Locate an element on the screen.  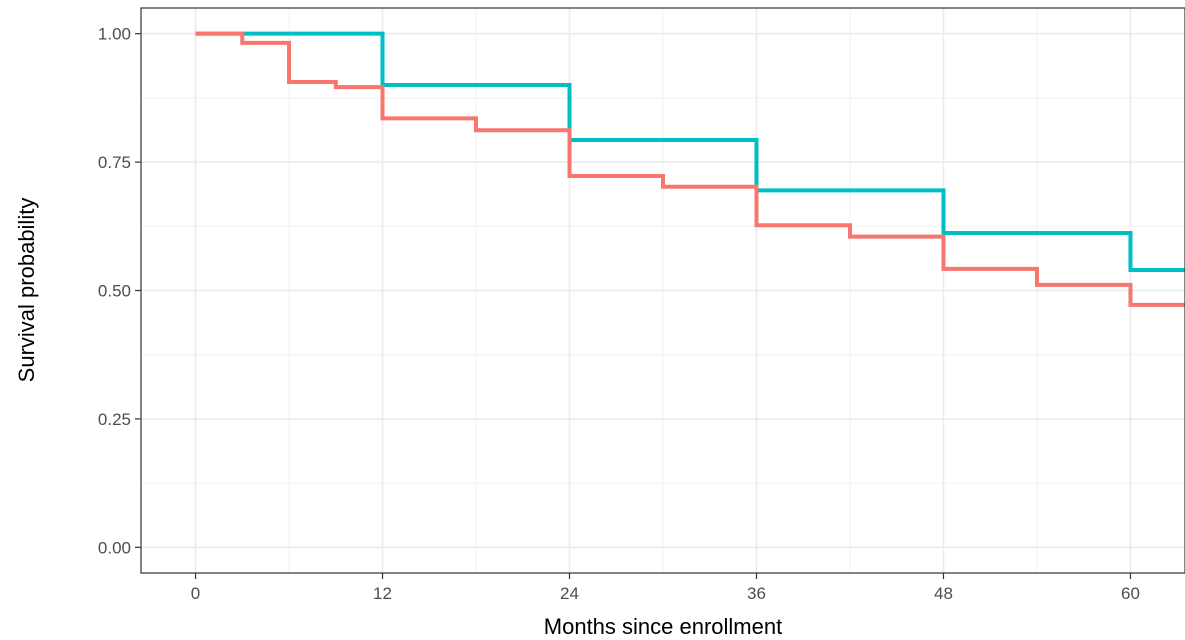
x-axis-title: Months since enrollment is located at coordinates (663, 626).